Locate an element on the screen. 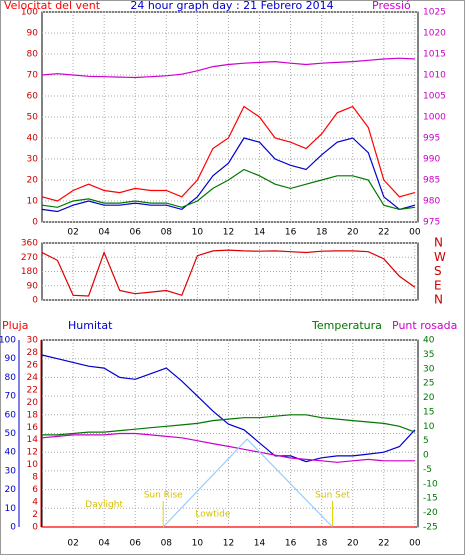 Image resolution: width=465 pixels, height=555 pixels. annotation: Sun Rise is located at coordinates (163, 496).